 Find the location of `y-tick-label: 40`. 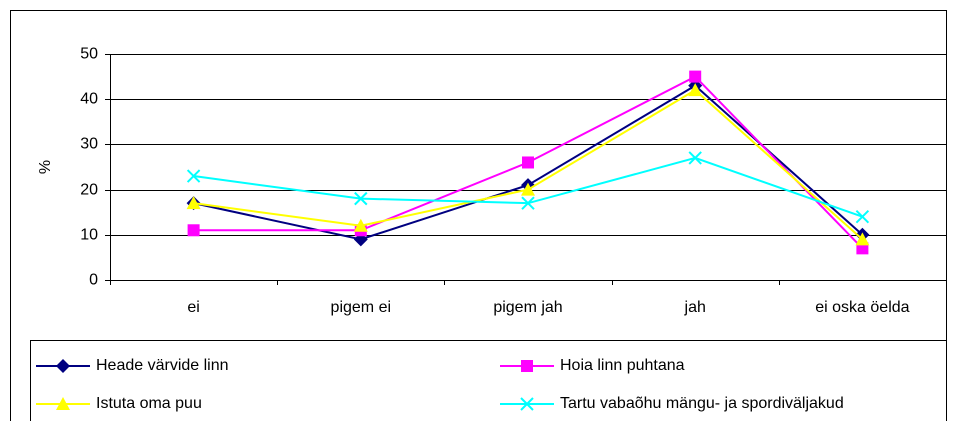

y-tick-label: 40 is located at coordinates (89, 99).